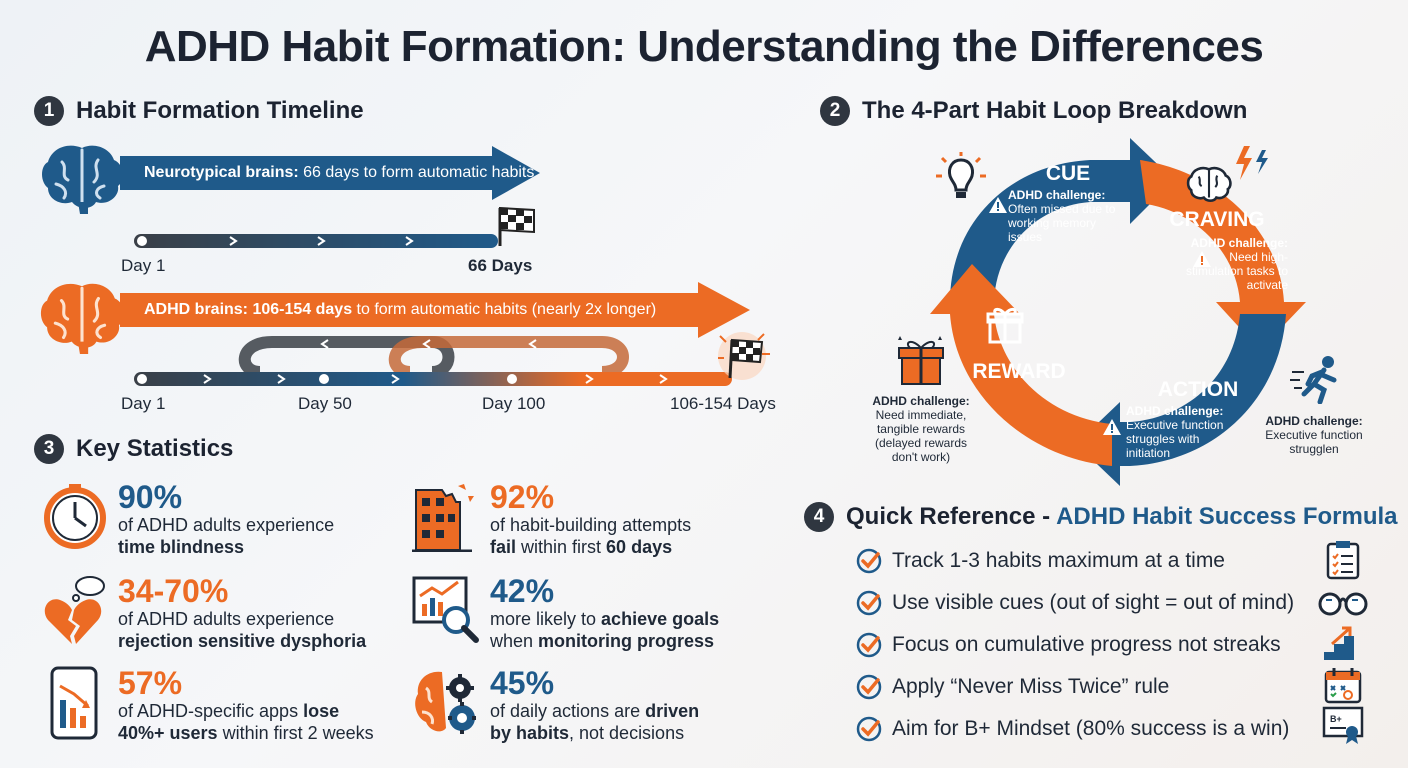 The image size is (1408, 768). What do you see at coordinates (433, 361) in the screenshot?
I see `adhd-timeline-bar` at bounding box center [433, 361].